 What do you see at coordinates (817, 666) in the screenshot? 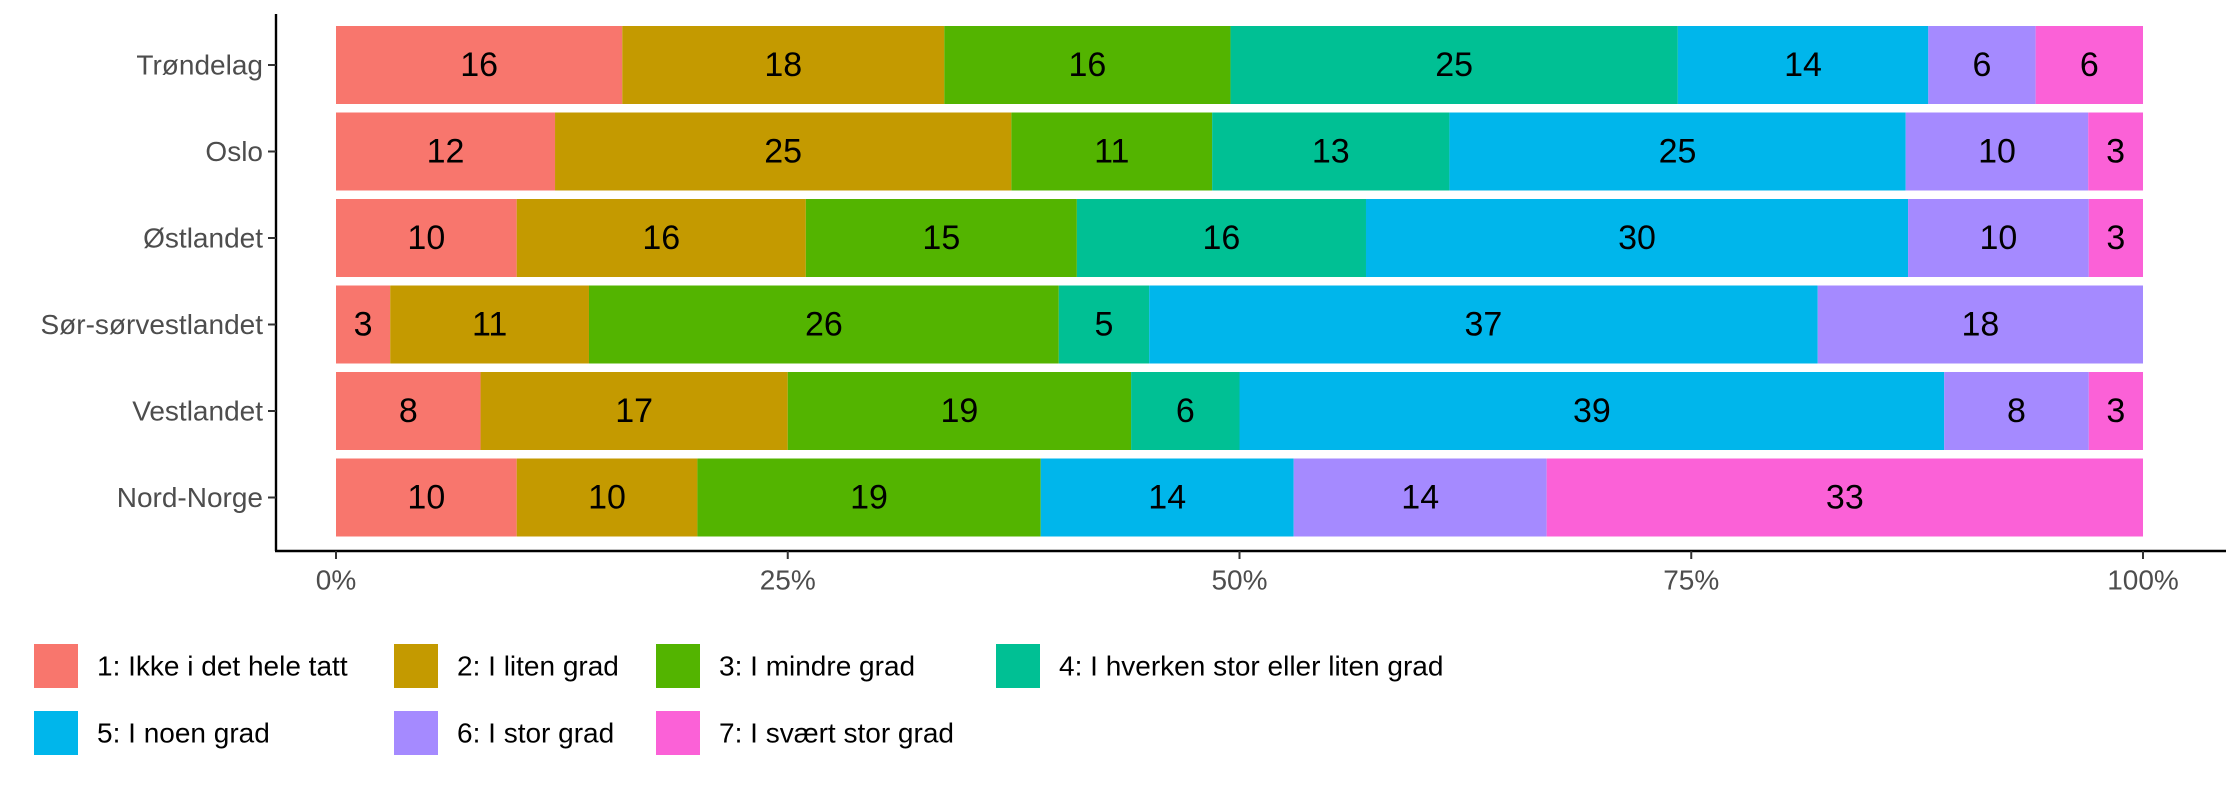
I see `legend-label: 3: I mindre grad` at bounding box center [817, 666].